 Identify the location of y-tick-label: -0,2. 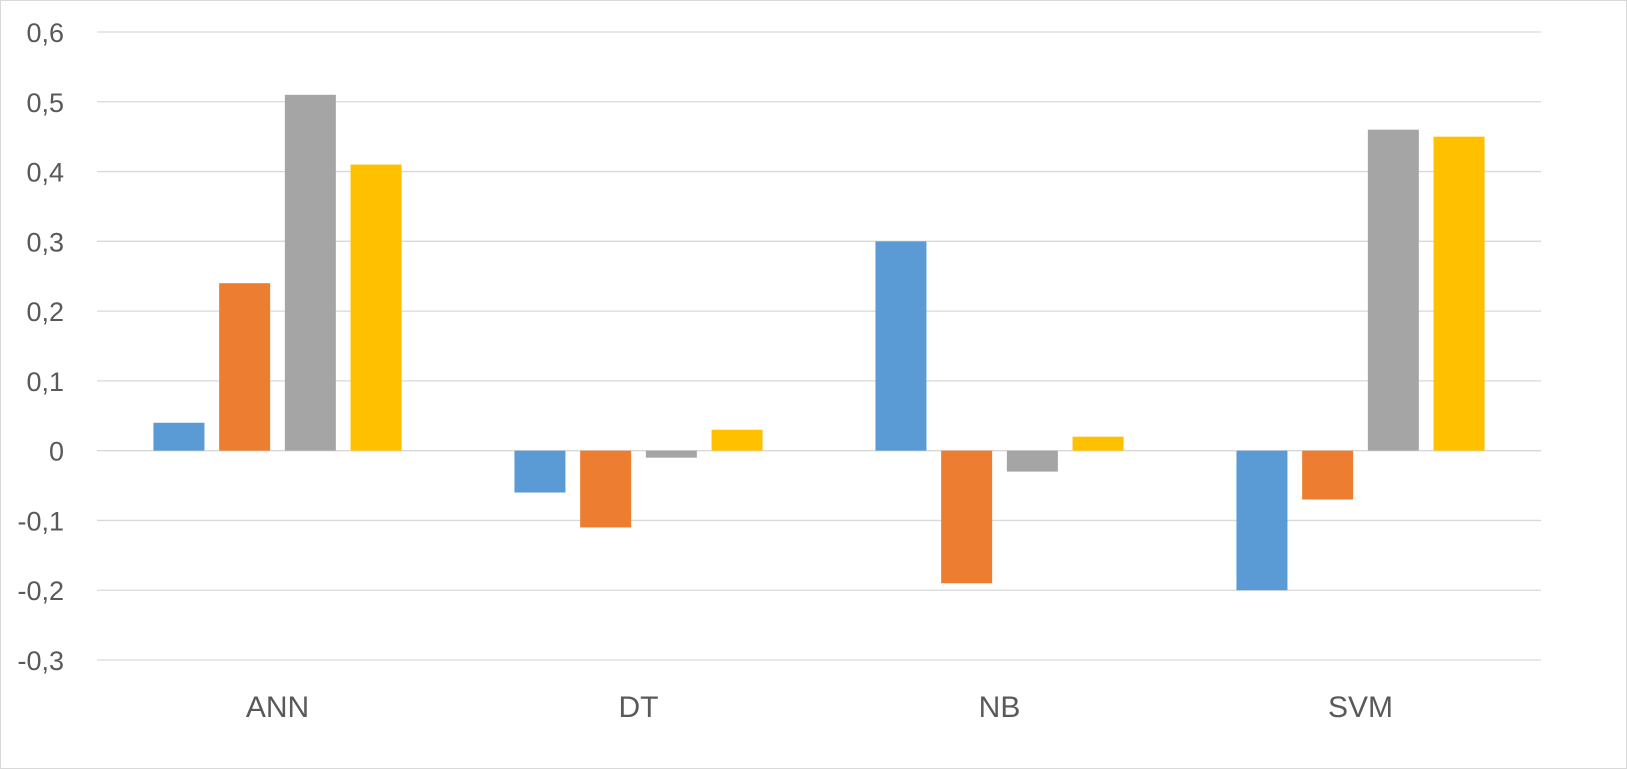
(40, 591).